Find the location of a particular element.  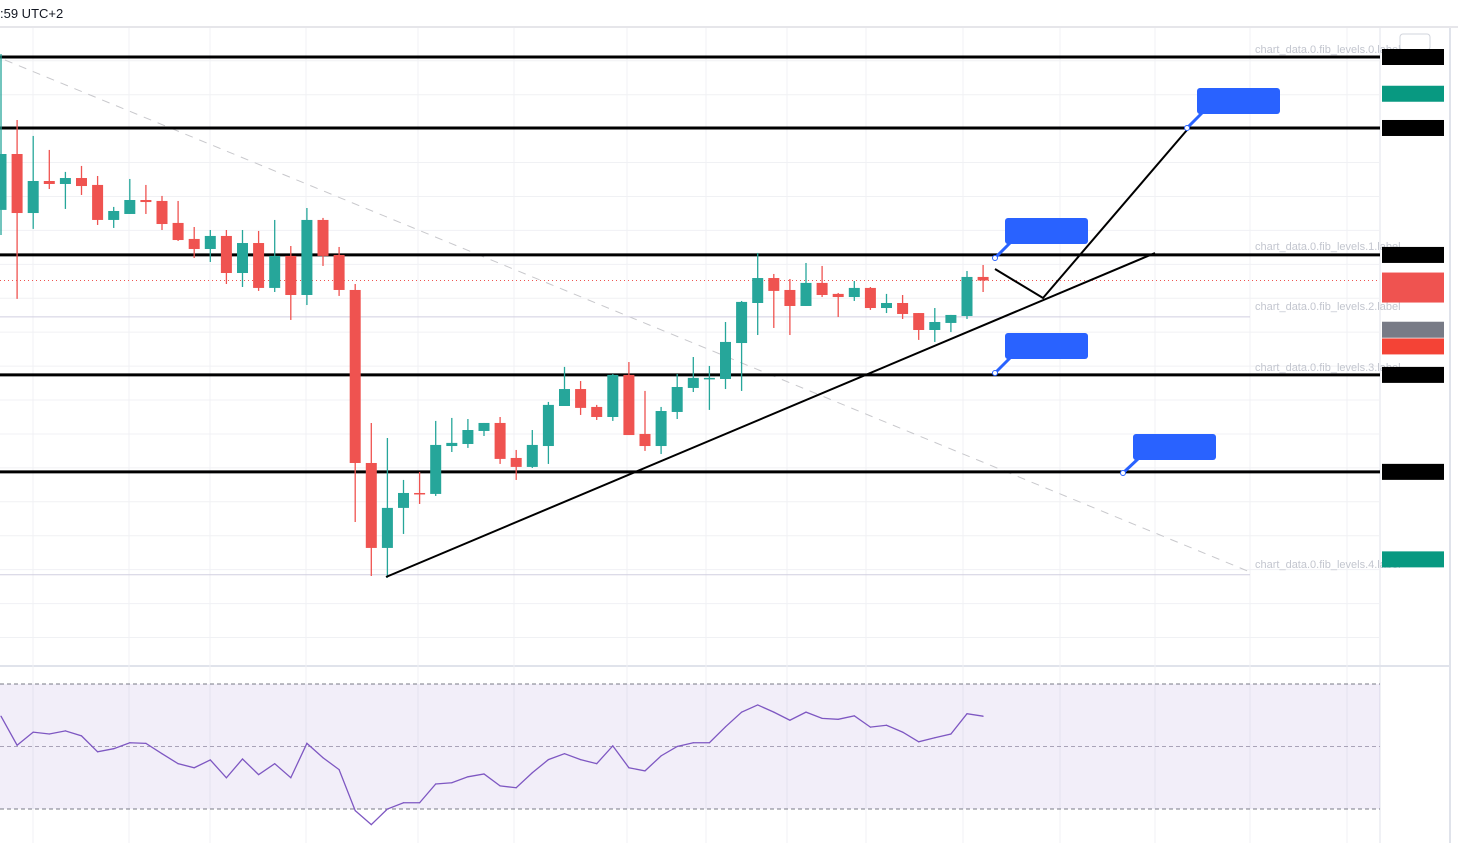

callout-anchor is located at coordinates (995, 258).